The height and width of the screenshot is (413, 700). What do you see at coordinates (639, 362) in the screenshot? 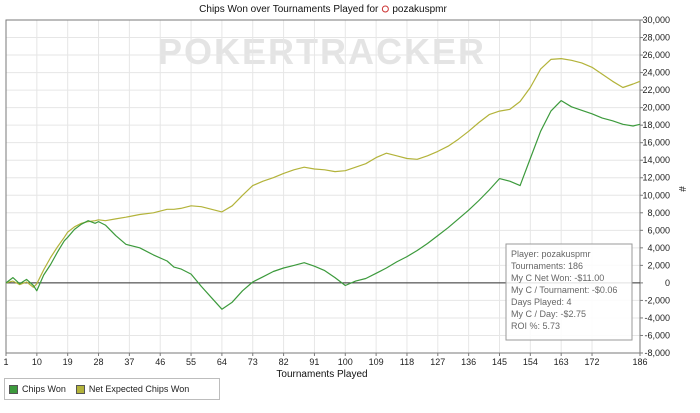
I see `x-tick-label: 186` at bounding box center [639, 362].